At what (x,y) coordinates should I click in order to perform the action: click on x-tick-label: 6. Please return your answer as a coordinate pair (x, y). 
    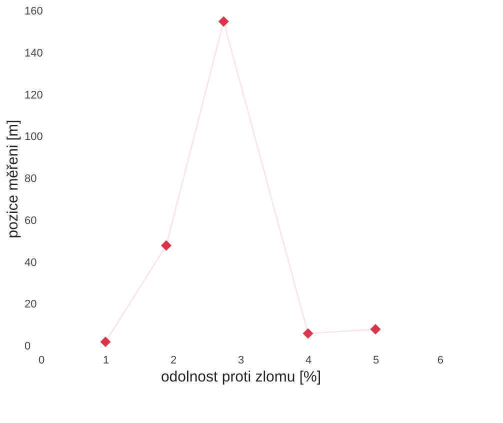
    Looking at the image, I should click on (440, 360).